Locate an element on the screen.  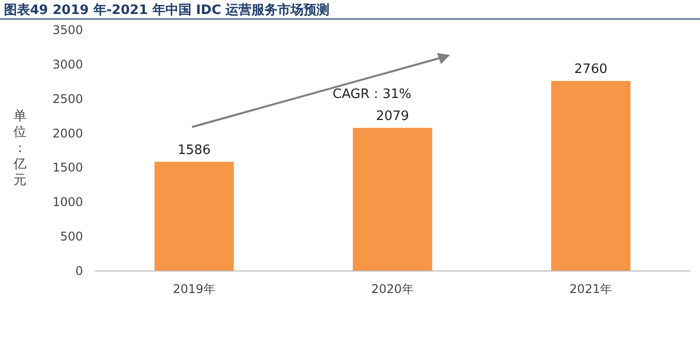
y-axis-title: 单位：亿元 is located at coordinates (19, 148).